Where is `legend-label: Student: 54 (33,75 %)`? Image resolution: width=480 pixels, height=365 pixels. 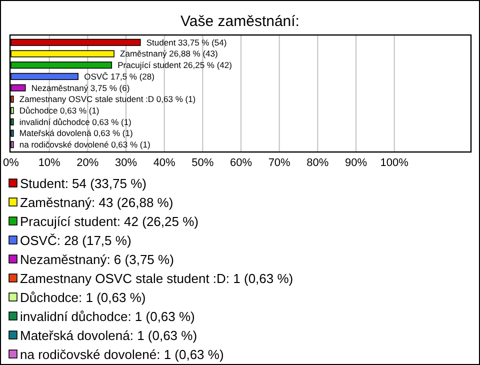 legend-label: Student: 54 (33,75 %) is located at coordinates (83, 183).